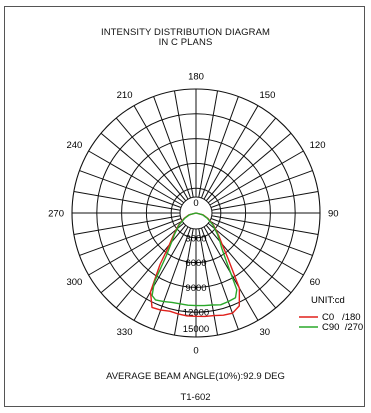  What do you see at coordinates (125, 332) in the screenshot?
I see `angle-label: 330` at bounding box center [125, 332].